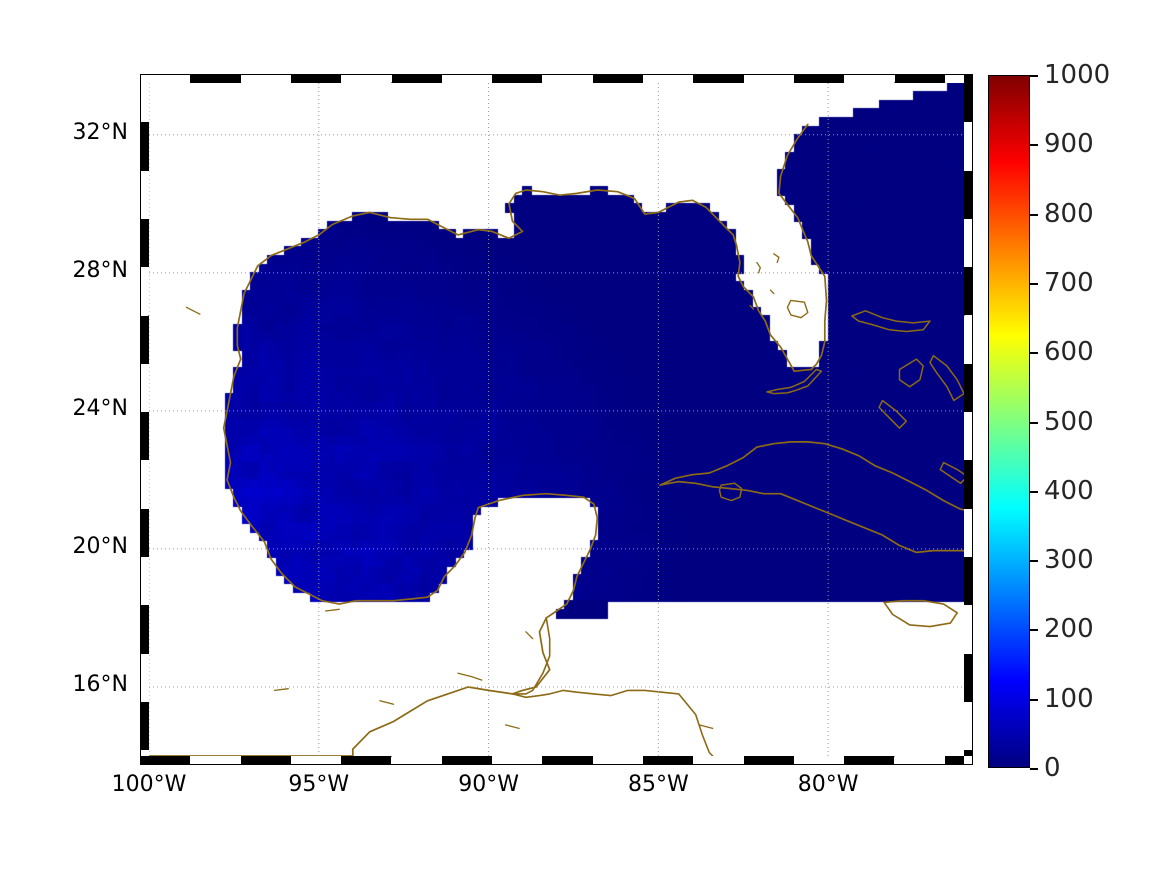 The image size is (1167, 875). What do you see at coordinates (100, 546) in the screenshot?
I see `latitude-label-3: 20°N` at bounding box center [100, 546].